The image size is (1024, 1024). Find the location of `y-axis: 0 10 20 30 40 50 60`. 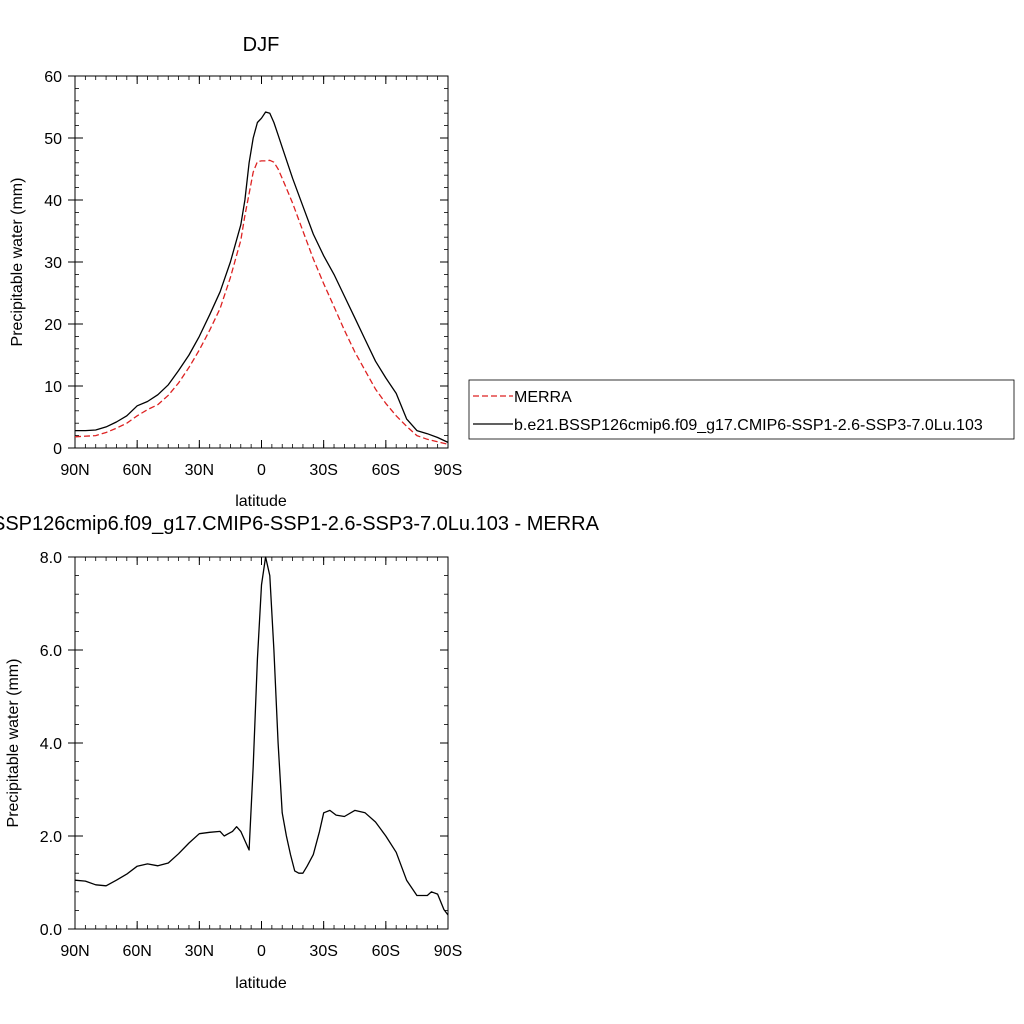

y-axis: 0 10 20 30 40 50 60 is located at coordinates (246, 263).